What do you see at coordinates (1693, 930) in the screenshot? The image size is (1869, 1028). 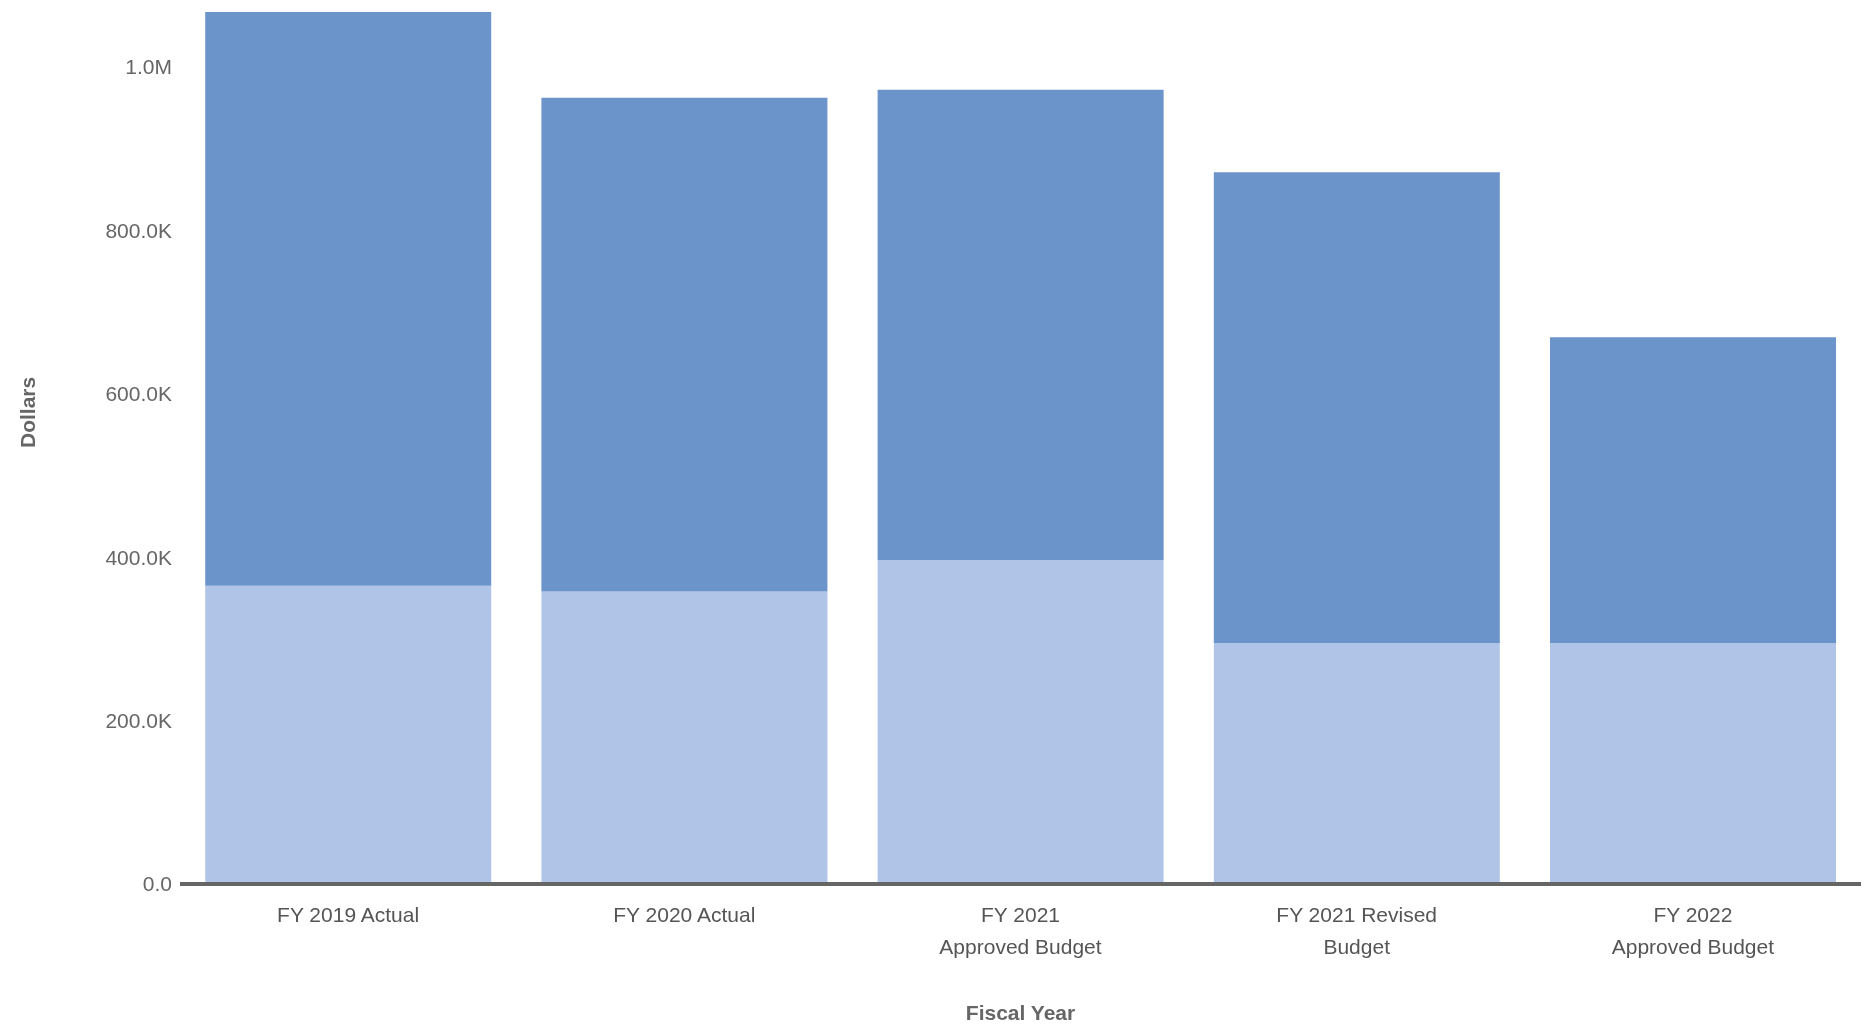 I see `x-tick-label: FY 2022 Approved Budget` at bounding box center [1693, 930].